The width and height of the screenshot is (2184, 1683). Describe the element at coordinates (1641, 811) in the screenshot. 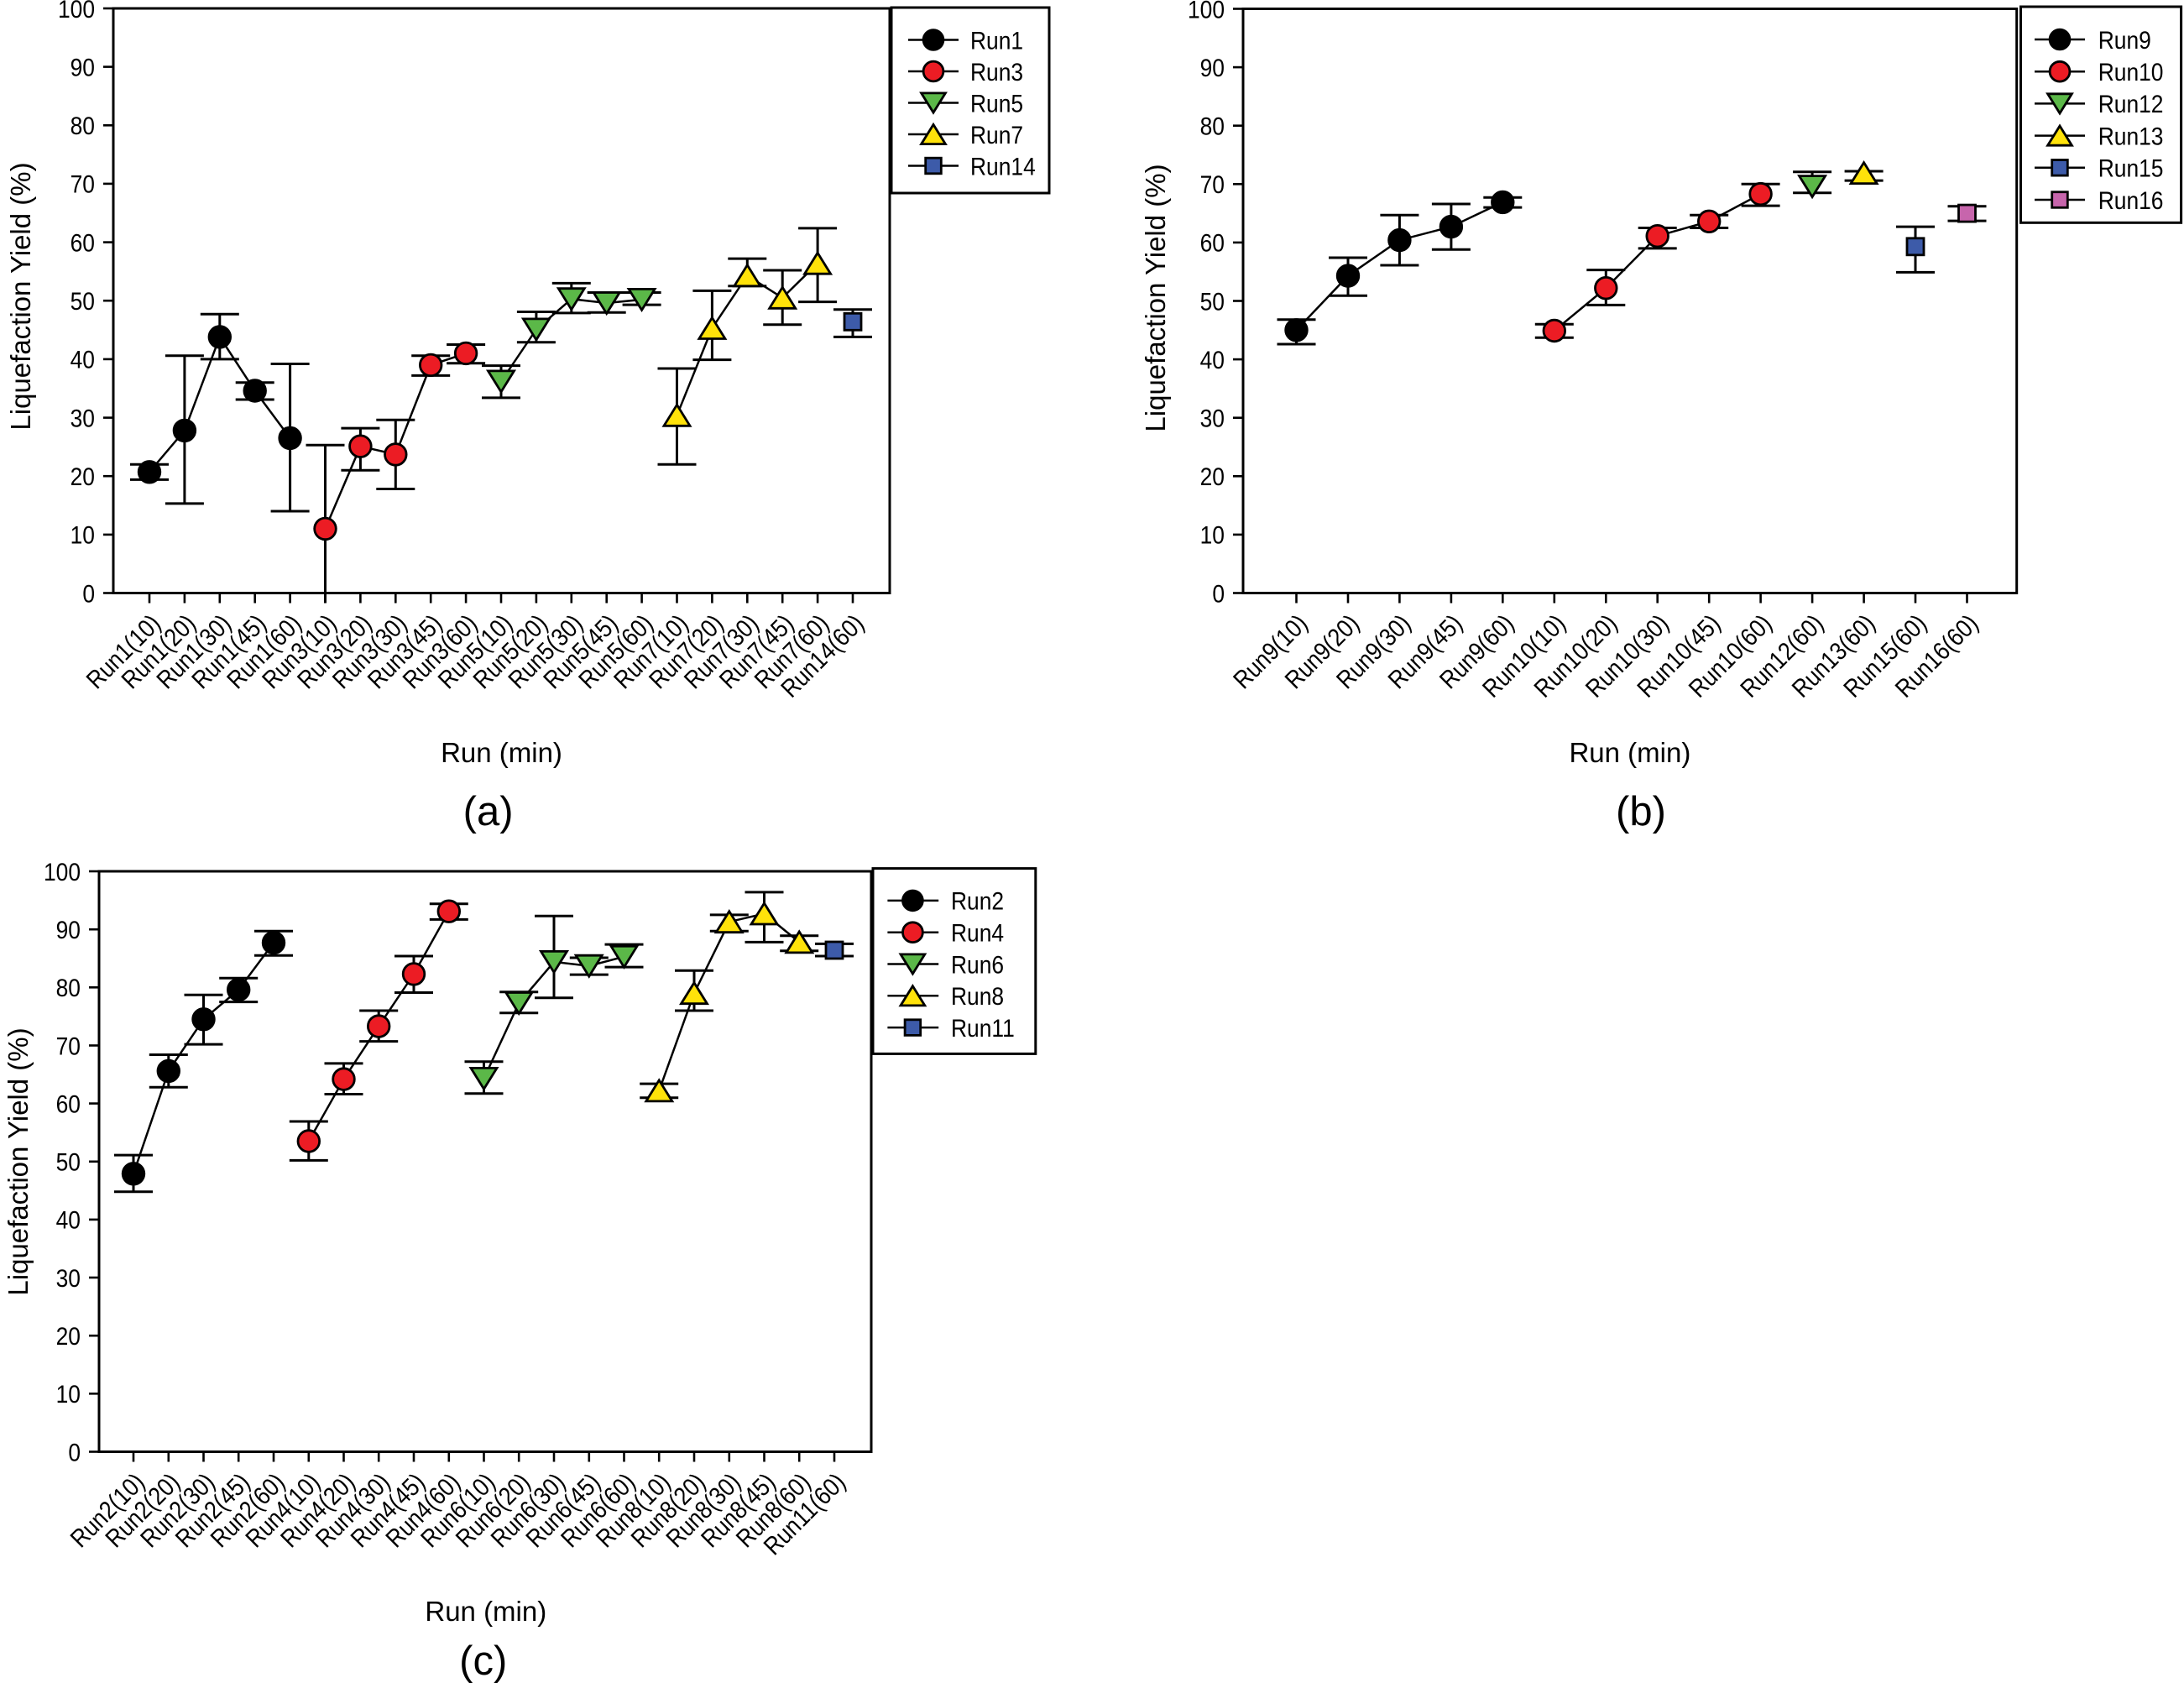

I see `svg-text: (b)` at that location.